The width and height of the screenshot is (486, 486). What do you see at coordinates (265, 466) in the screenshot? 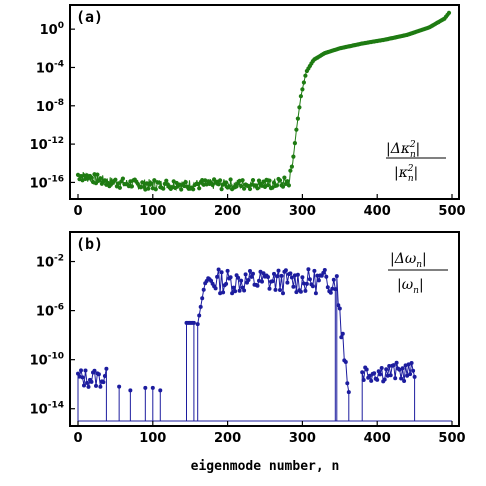
I see `x-axis-label: eigenmode number, n` at bounding box center [265, 466].